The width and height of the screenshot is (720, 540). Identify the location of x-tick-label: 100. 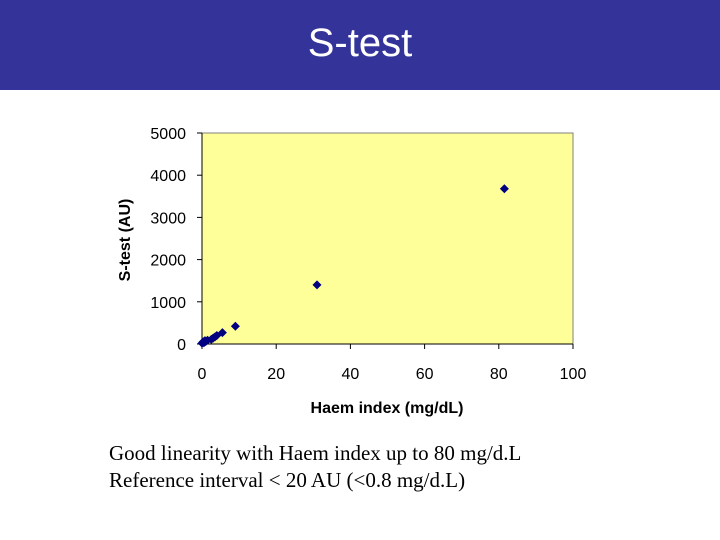
(573, 374).